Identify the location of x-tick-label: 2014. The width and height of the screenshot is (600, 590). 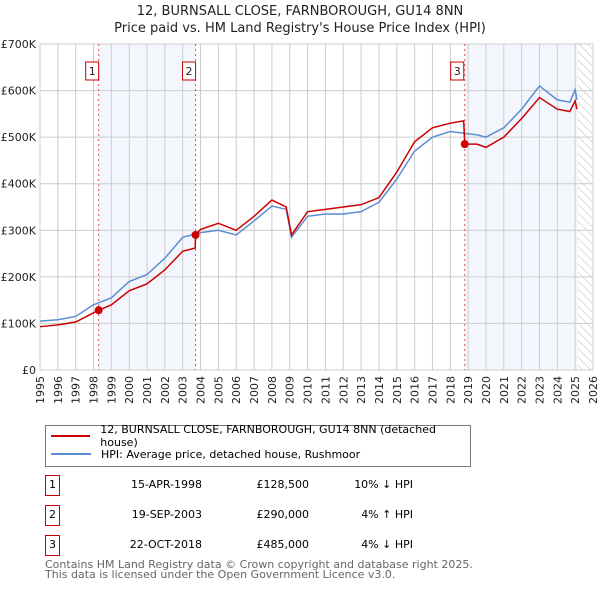
(379, 390).